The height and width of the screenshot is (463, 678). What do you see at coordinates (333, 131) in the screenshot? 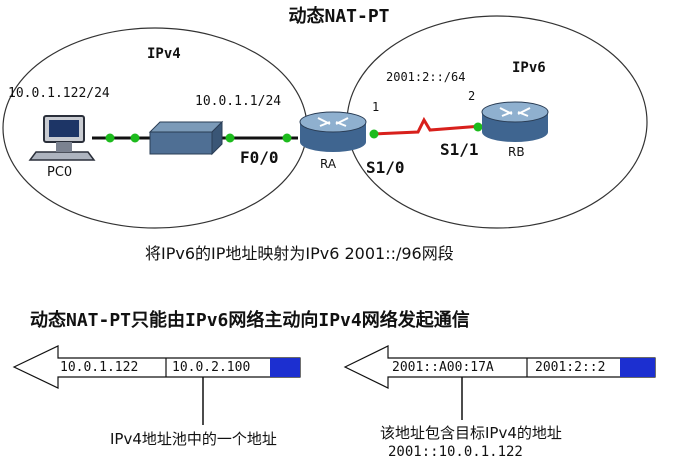
I see `router-ra-icon` at bounding box center [333, 131].